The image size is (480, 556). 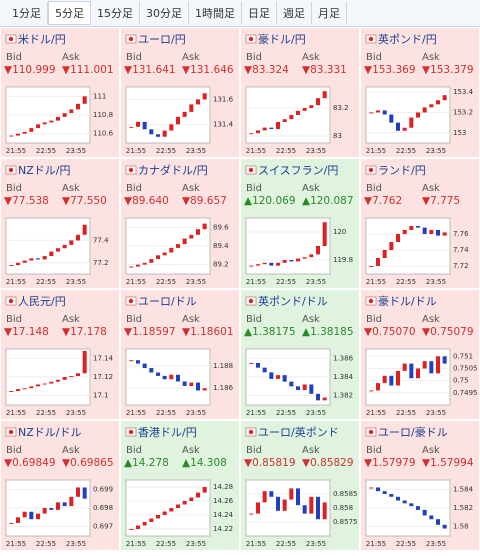 I want to click on tab: 月足, so click(x=329, y=13).